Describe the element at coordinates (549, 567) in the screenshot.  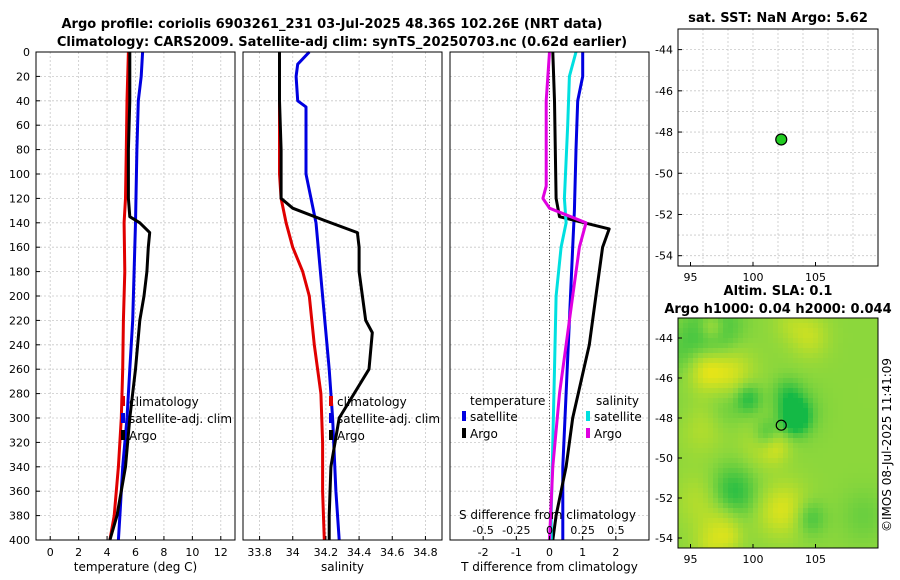
I see `x-axis-label: T difference from climatology` at that location.